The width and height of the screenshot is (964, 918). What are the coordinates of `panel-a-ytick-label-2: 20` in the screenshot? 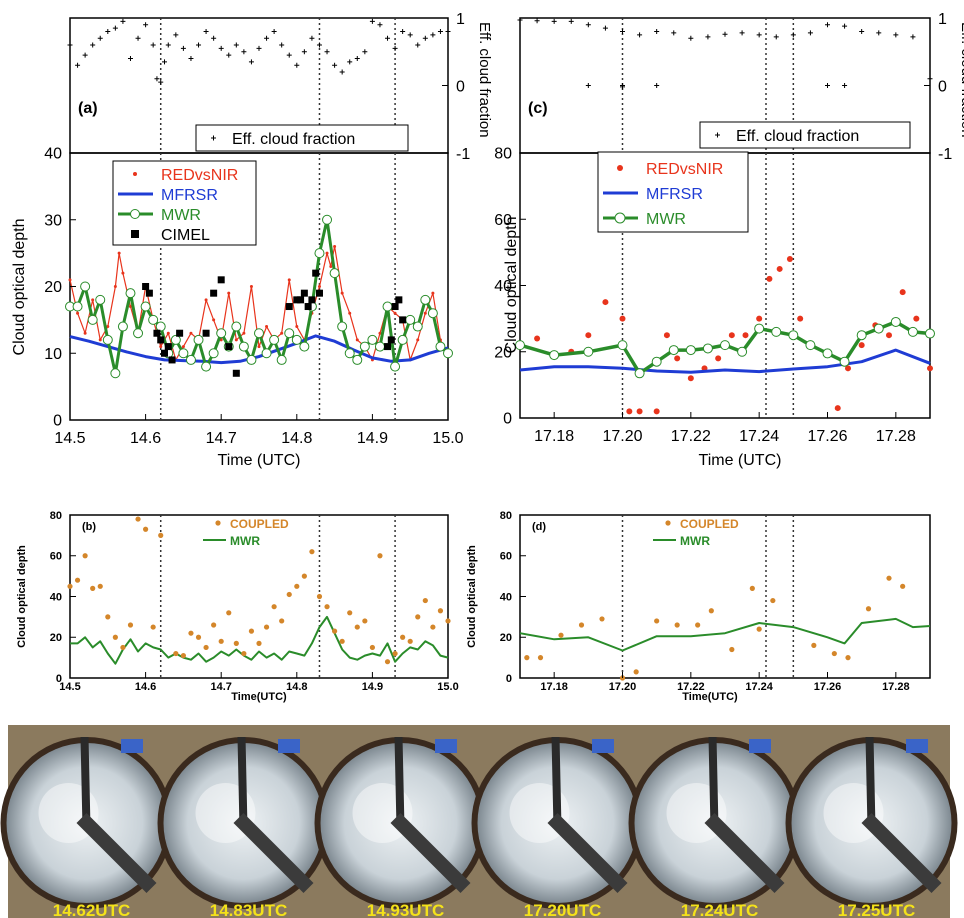 It's located at (53, 287).